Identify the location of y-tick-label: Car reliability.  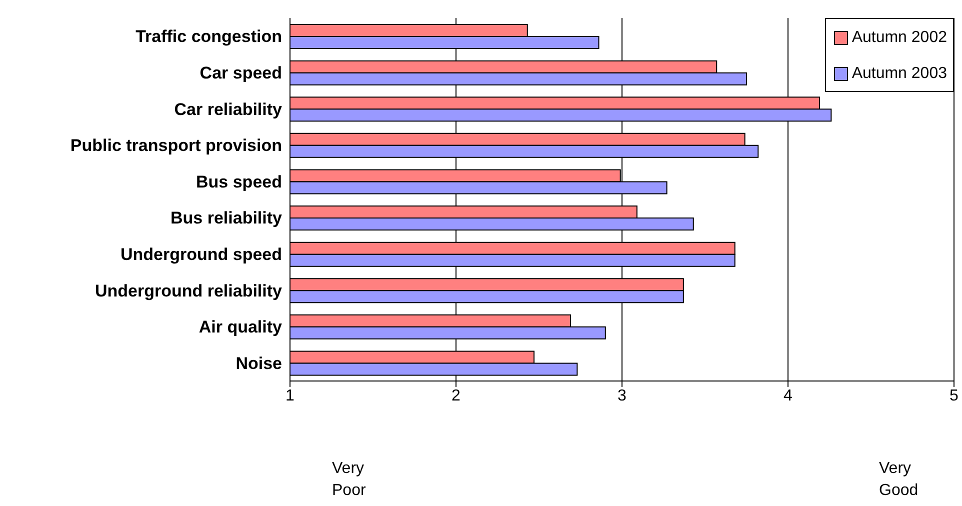
(228, 109).